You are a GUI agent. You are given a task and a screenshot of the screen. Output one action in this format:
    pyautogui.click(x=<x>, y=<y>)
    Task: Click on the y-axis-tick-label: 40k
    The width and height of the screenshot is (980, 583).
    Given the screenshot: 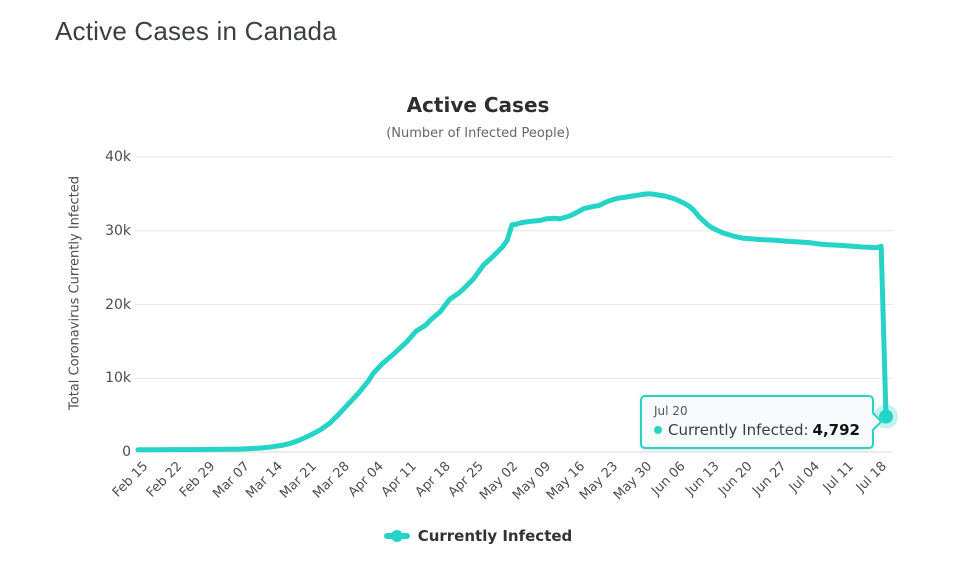 What is the action you would take?
    pyautogui.click(x=118, y=157)
    